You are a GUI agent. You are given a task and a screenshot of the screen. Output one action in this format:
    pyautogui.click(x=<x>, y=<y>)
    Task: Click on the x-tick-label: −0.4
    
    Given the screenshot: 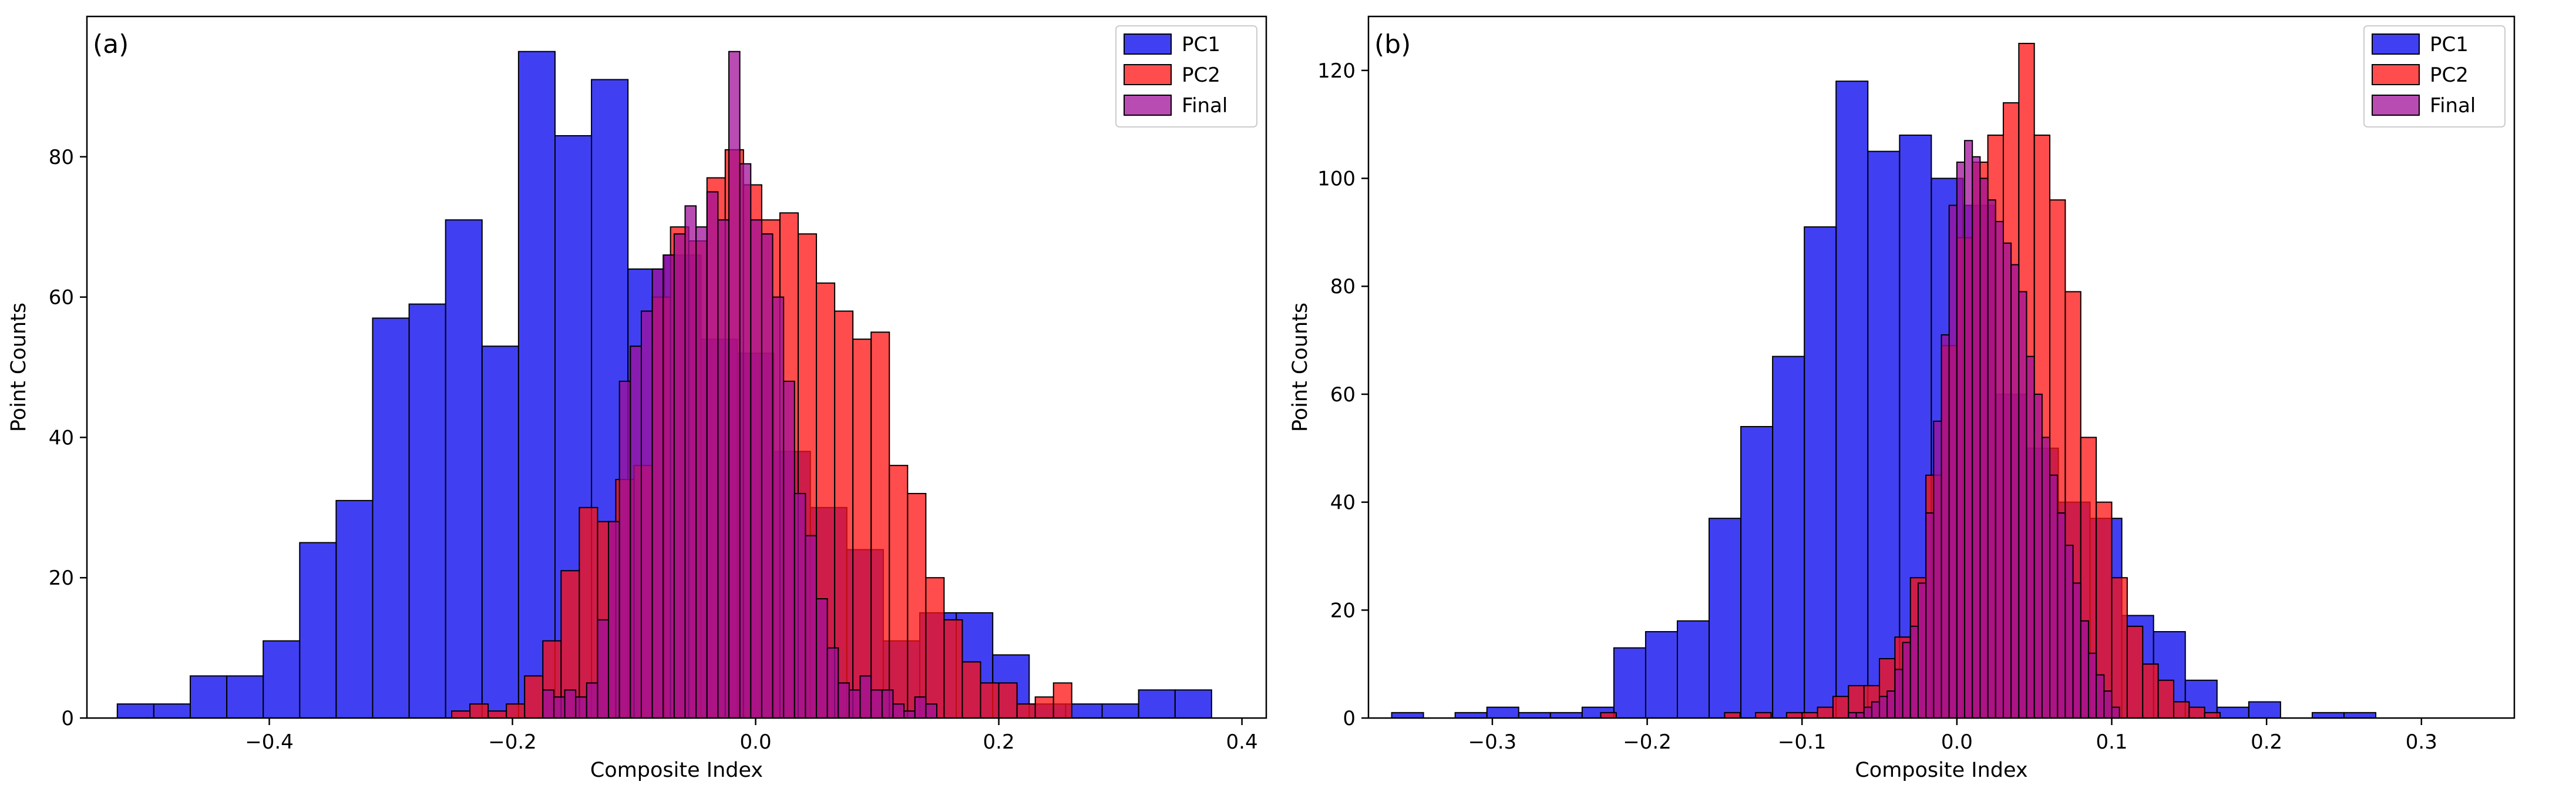 What is the action you would take?
    pyautogui.click(x=269, y=742)
    